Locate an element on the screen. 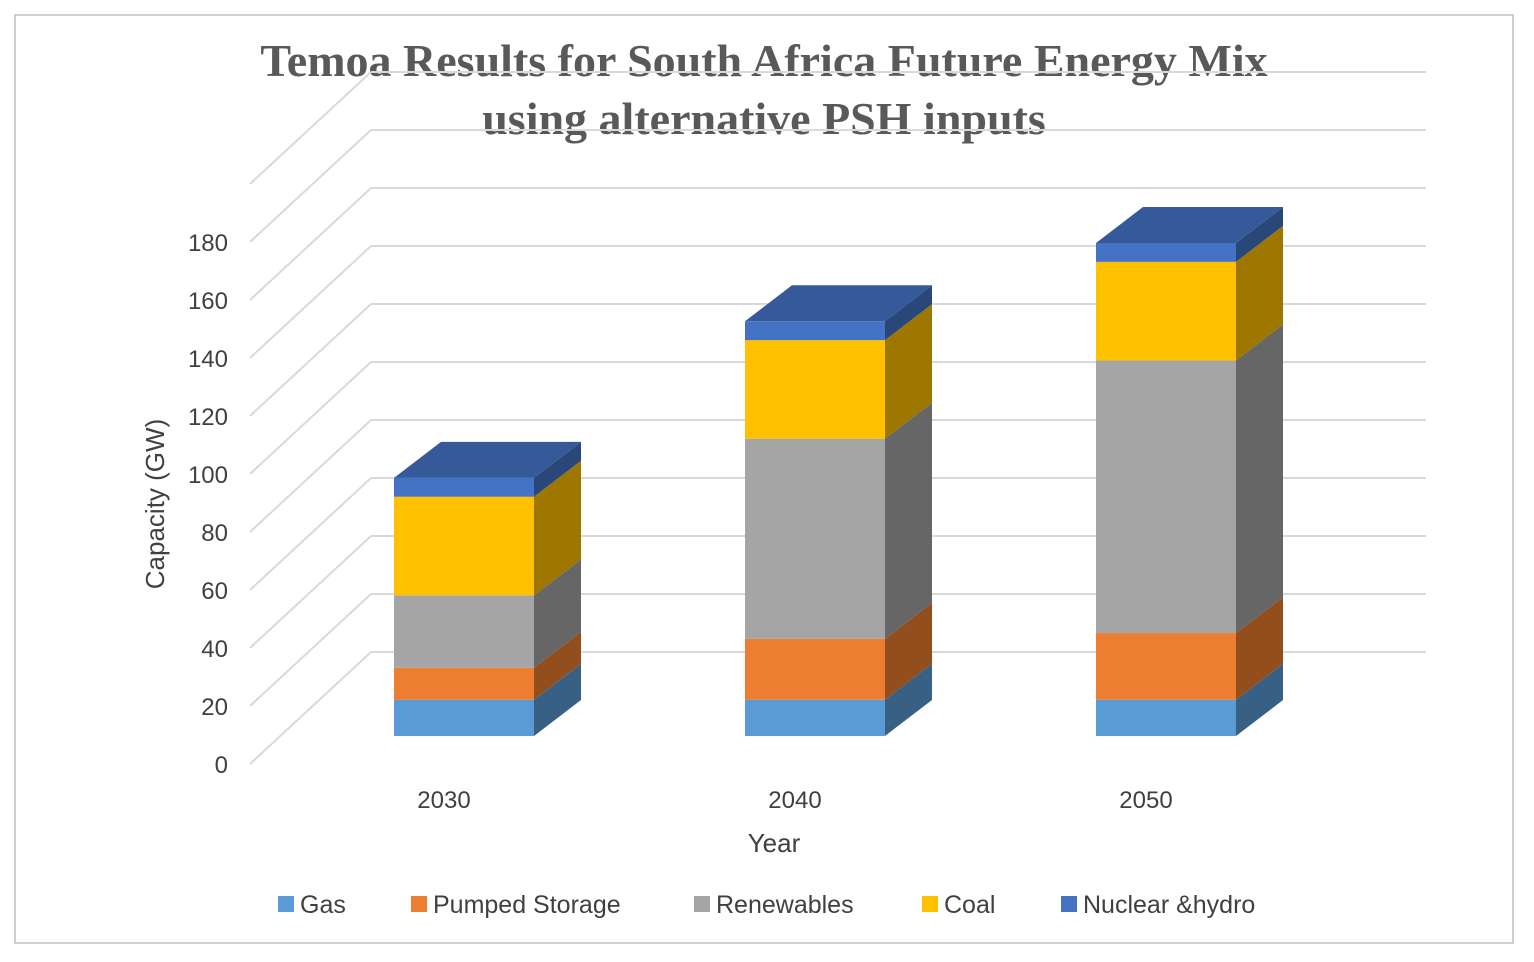 Image resolution: width=1534 pixels, height=962 pixels. bar-segment-gas-2040 is located at coordinates (838, 699).